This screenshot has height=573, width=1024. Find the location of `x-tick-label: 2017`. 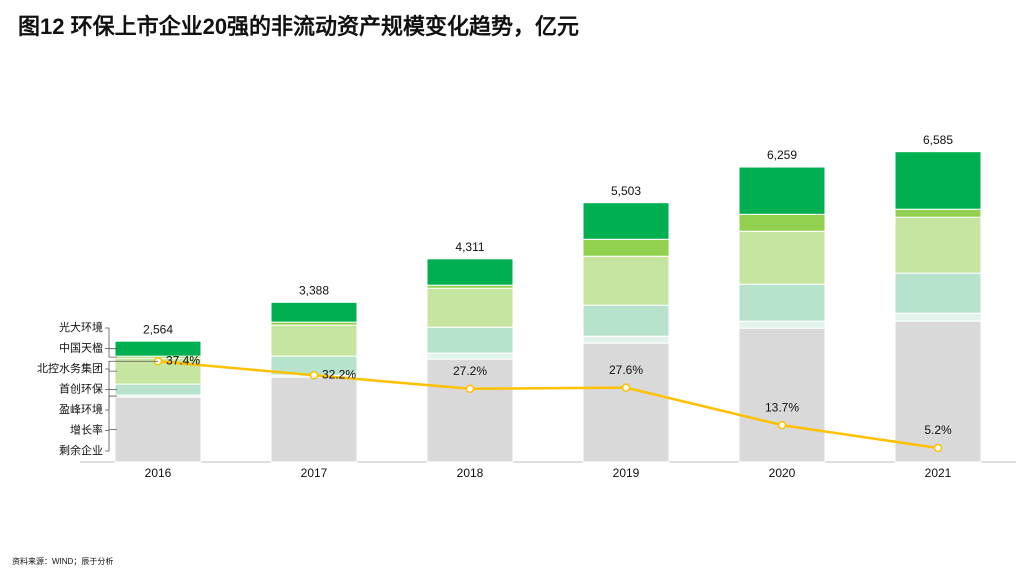

x-tick-label: 2017 is located at coordinates (314, 473).